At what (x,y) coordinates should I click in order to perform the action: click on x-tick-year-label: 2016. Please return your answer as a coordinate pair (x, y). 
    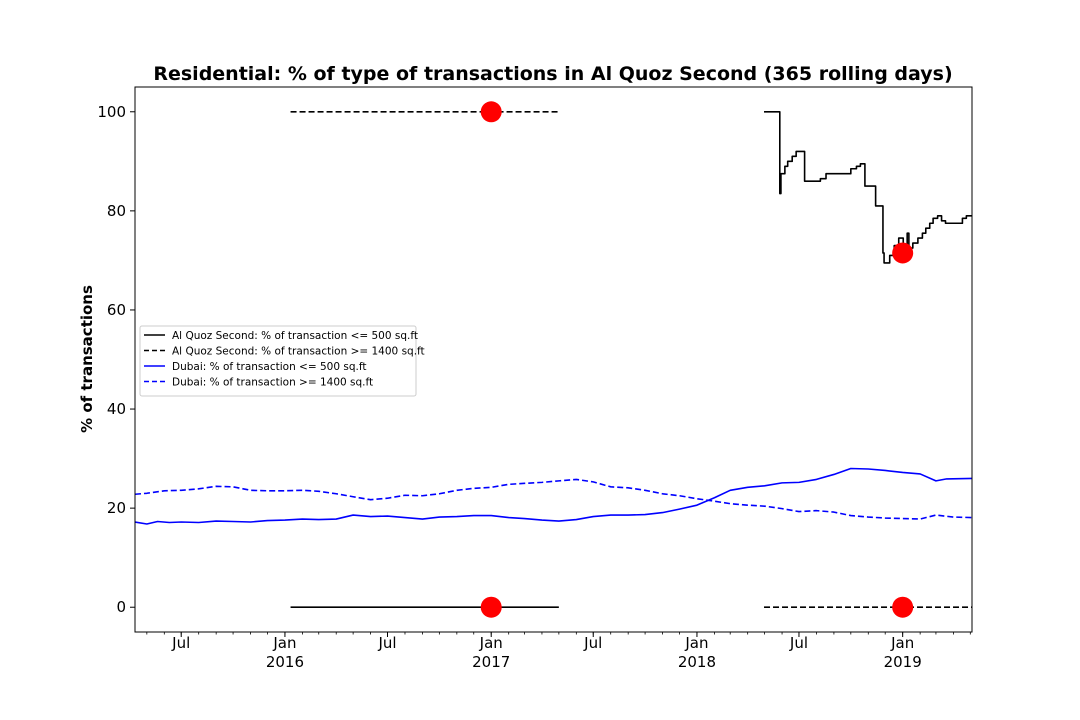
    Looking at the image, I should click on (285, 662).